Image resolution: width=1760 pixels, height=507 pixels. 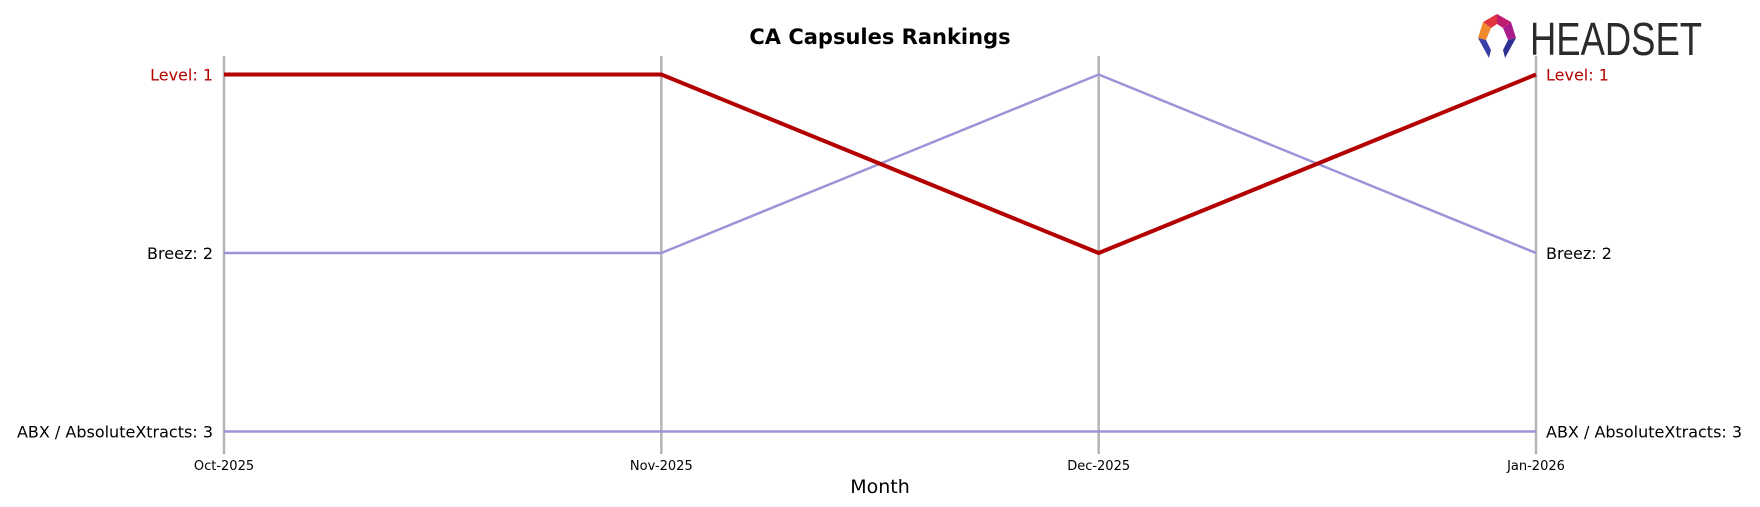 What do you see at coordinates (1497, 36) in the screenshot?
I see `headset-logo-icon` at bounding box center [1497, 36].